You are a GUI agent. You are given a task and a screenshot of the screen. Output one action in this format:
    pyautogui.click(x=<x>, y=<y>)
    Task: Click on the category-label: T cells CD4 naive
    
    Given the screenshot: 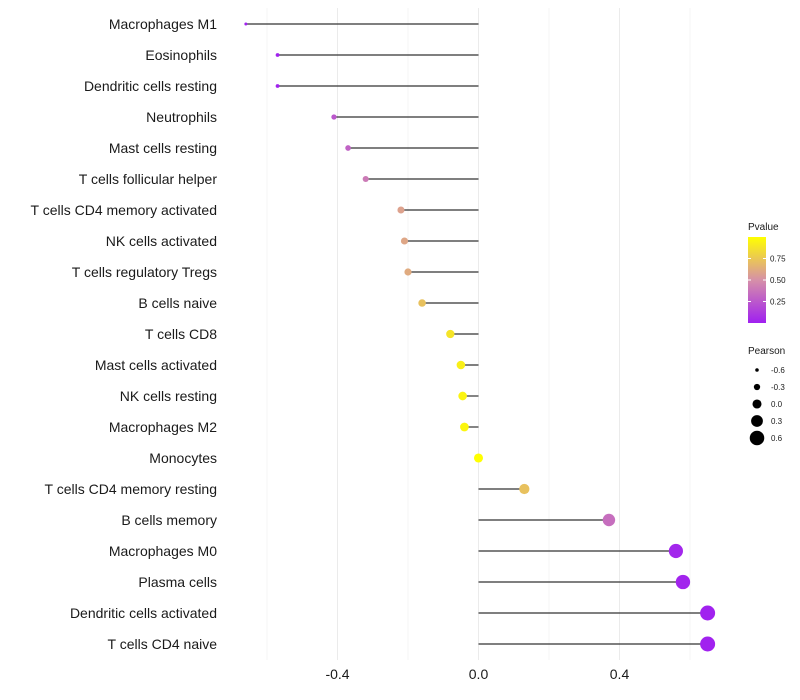 What is the action you would take?
    pyautogui.click(x=163, y=644)
    